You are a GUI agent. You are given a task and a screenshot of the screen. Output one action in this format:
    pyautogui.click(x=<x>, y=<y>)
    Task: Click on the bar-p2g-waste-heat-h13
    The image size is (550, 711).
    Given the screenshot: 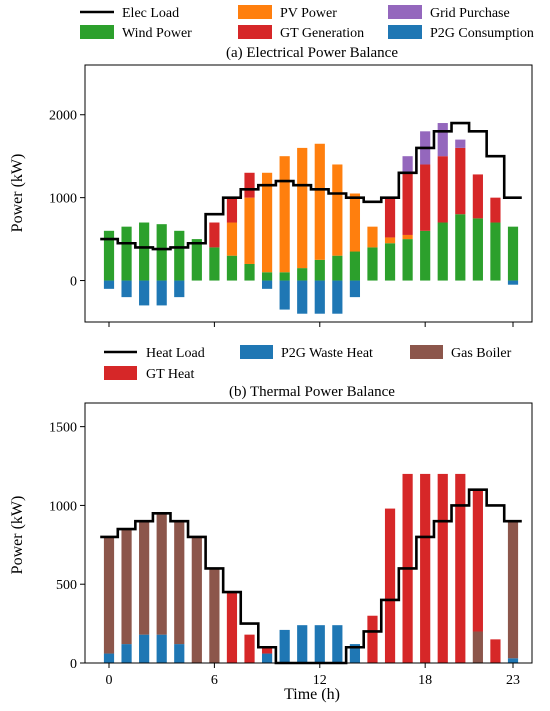 What is the action you would take?
    pyautogui.click(x=337, y=644)
    